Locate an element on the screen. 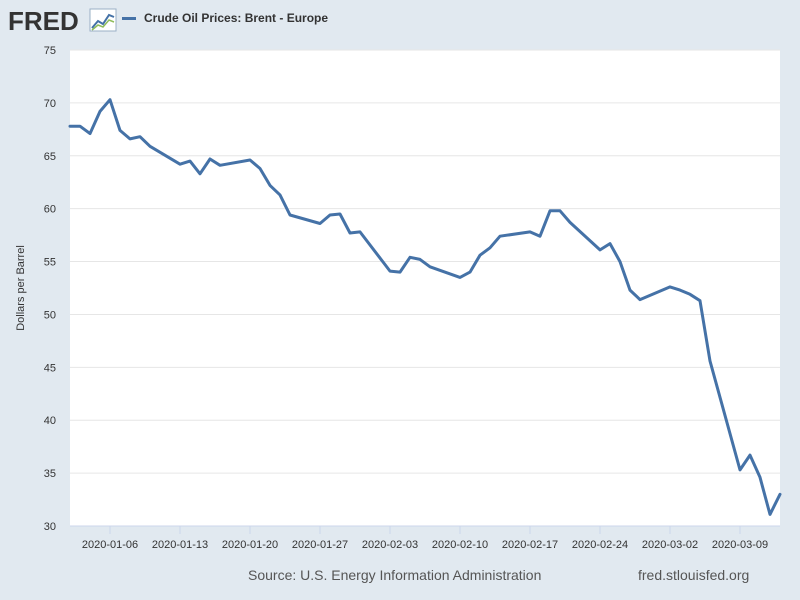 The height and width of the screenshot is (600, 800). y-tick-label: 55 is located at coordinates (50, 263).